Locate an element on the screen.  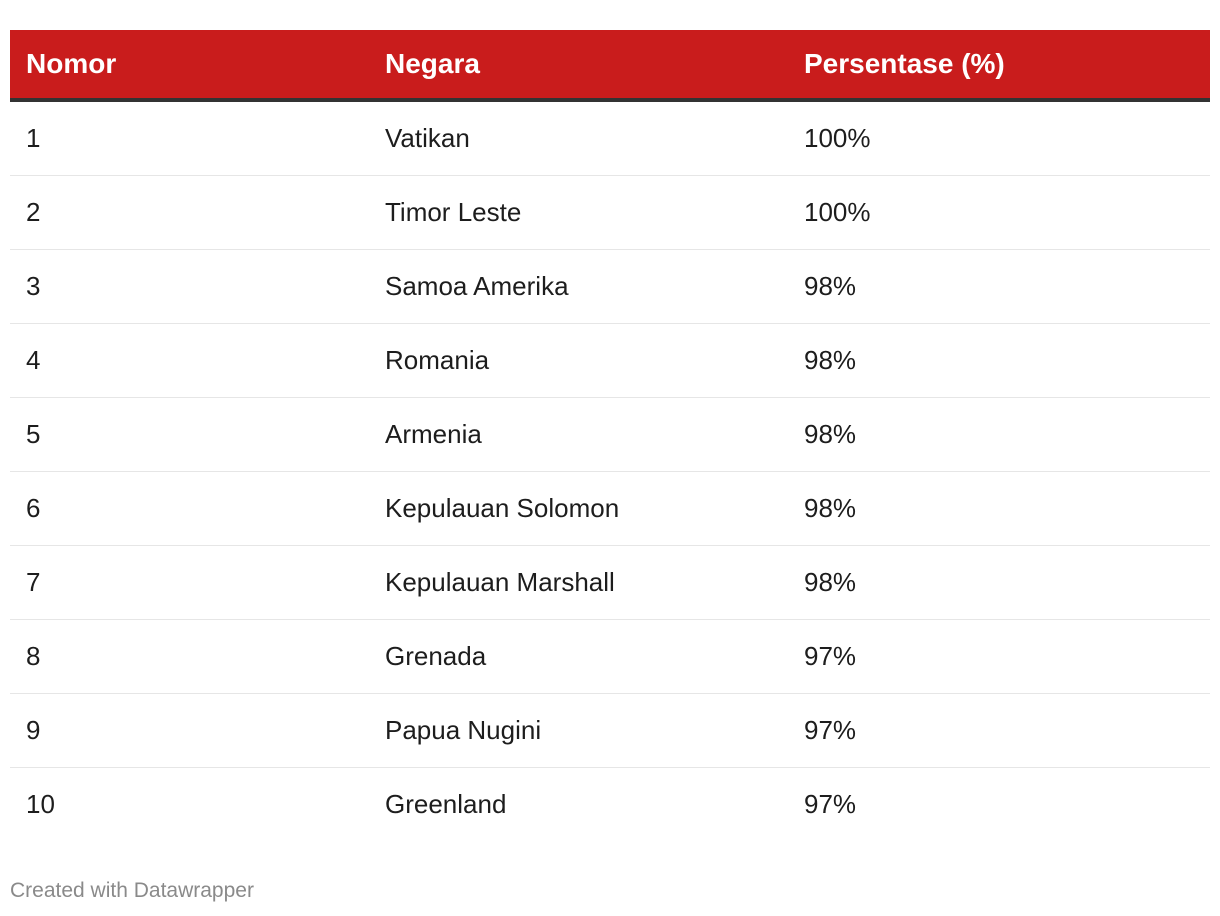
datawrapper-credit-link: Created with Datawrapper is located at coordinates (132, 890).